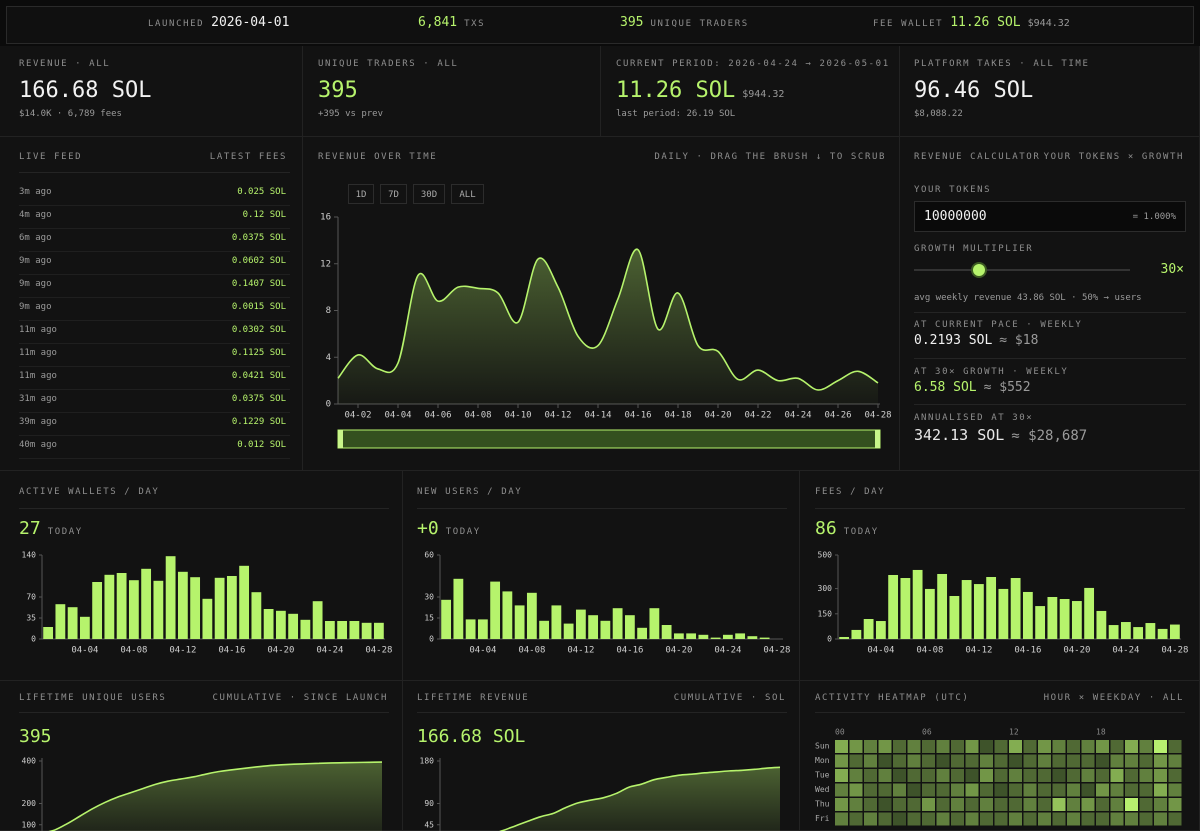 This screenshot has width=1200, height=831. What do you see at coordinates (632, 22) in the screenshot?
I see `text: 395` at bounding box center [632, 22].